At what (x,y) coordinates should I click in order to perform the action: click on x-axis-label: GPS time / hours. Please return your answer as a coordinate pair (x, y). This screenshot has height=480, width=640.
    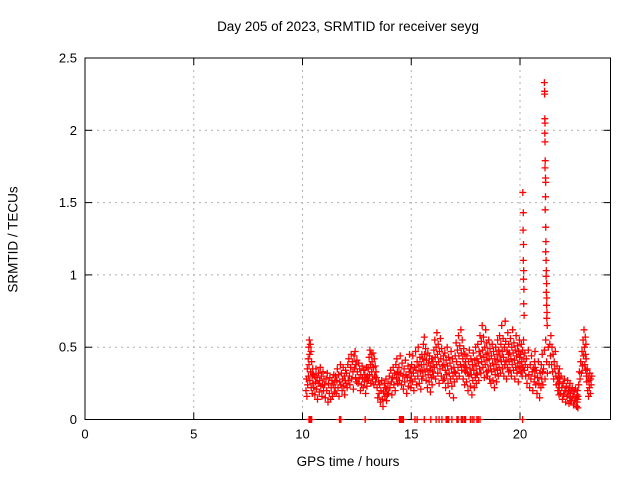
    Looking at the image, I should click on (348, 461).